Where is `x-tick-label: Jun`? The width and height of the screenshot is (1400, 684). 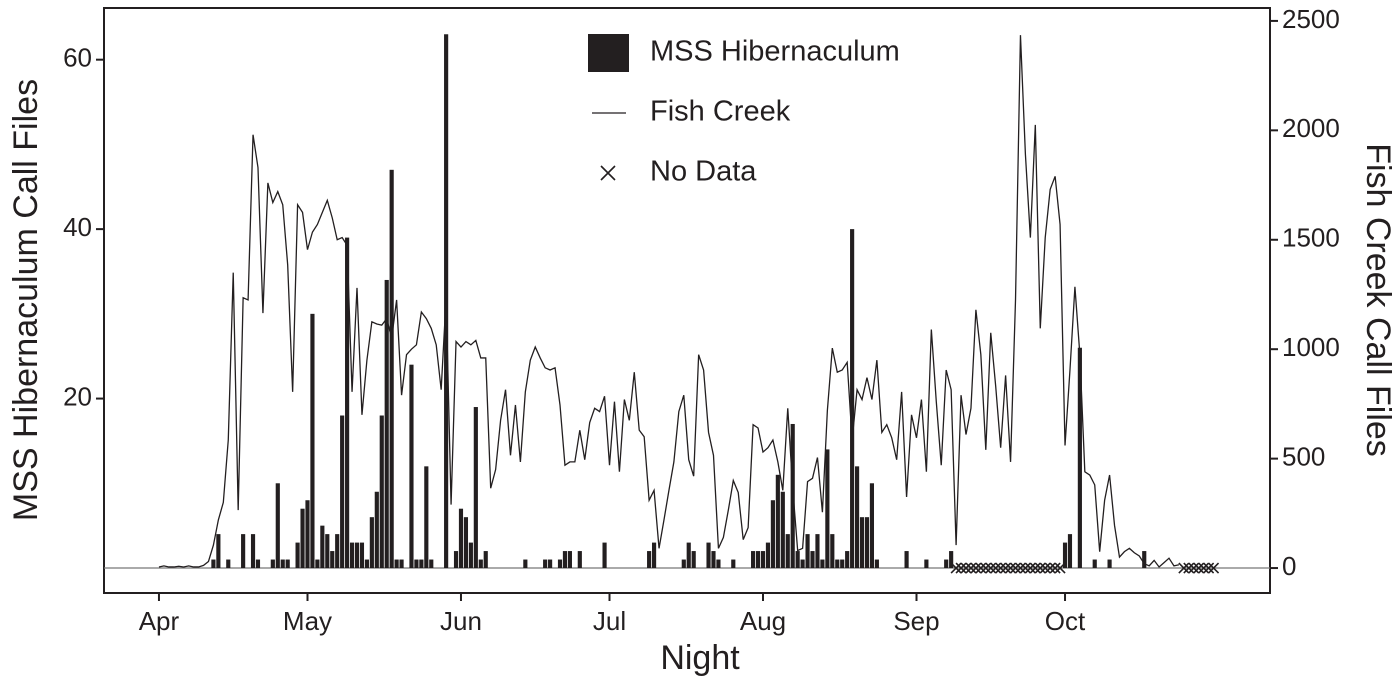
x-tick-label: Jun is located at coordinates (461, 621).